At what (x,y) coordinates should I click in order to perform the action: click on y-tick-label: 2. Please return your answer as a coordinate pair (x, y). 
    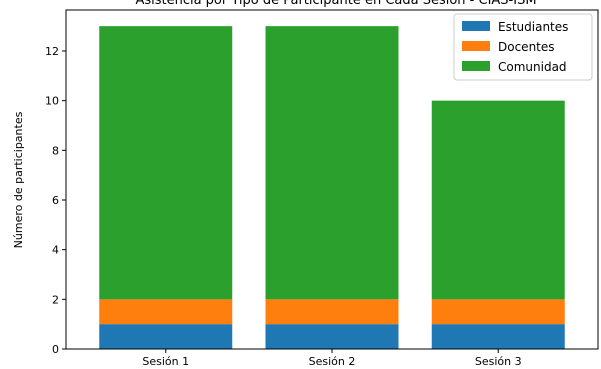
    Looking at the image, I should click on (55, 299).